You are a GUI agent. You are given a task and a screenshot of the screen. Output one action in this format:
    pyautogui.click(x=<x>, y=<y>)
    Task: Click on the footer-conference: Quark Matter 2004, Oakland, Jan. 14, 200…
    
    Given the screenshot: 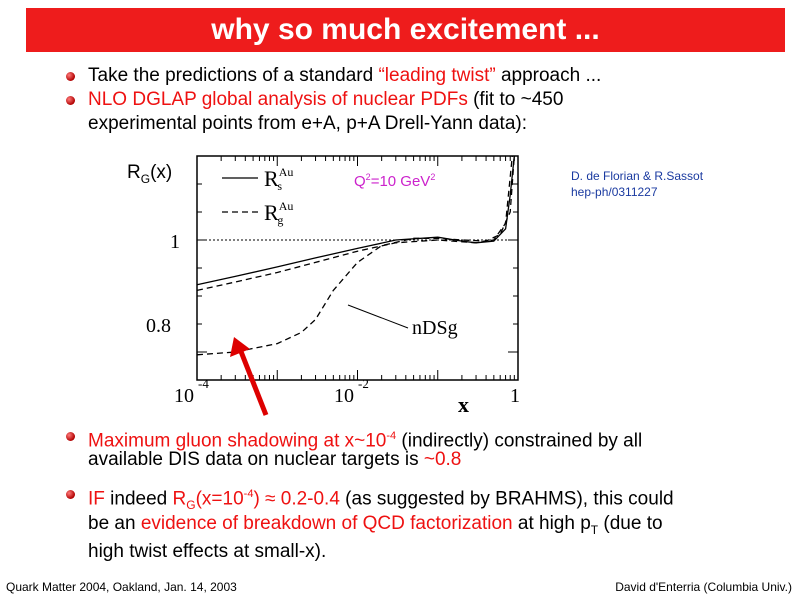 What is the action you would take?
    pyautogui.click(x=121, y=587)
    